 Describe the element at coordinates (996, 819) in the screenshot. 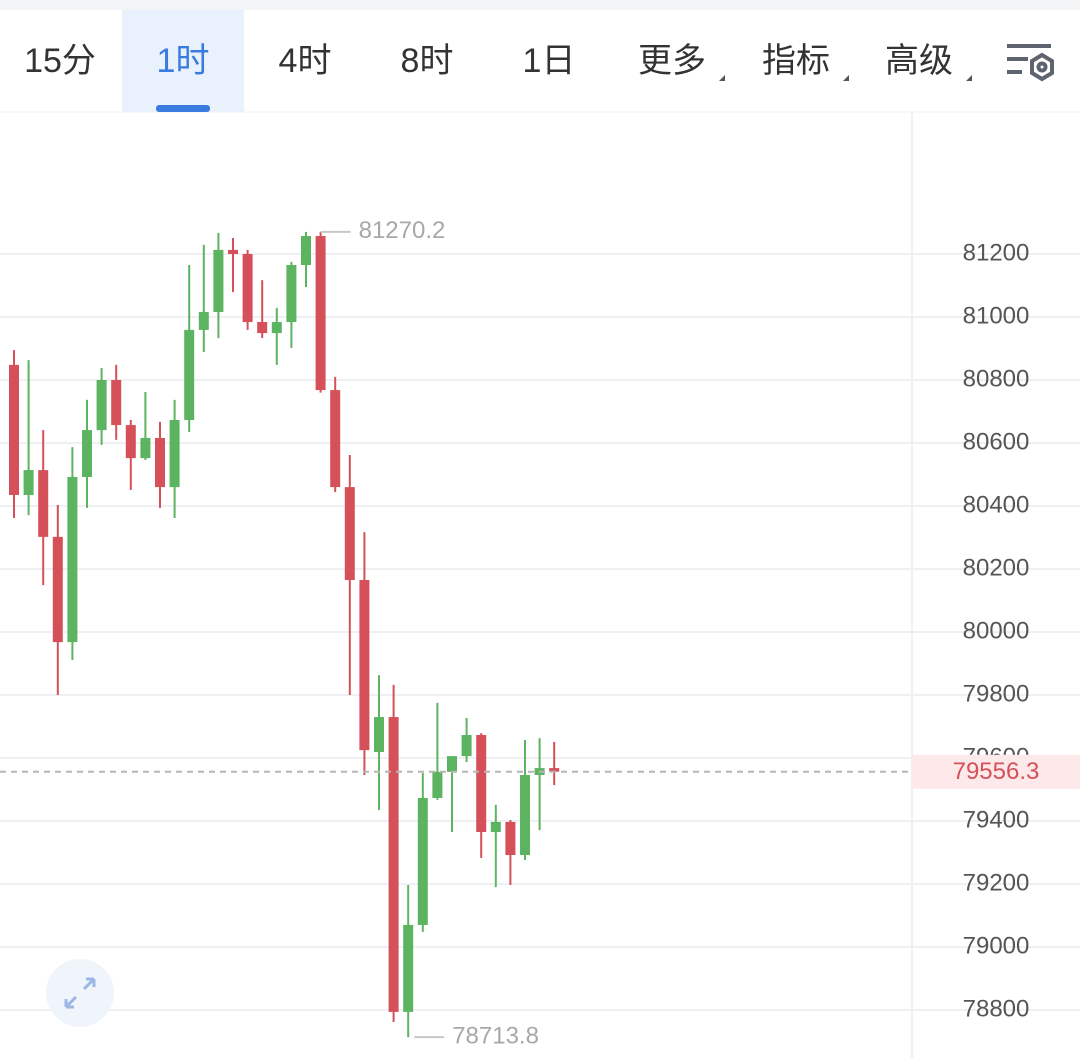

I see `y-tick-label: 79400` at that location.